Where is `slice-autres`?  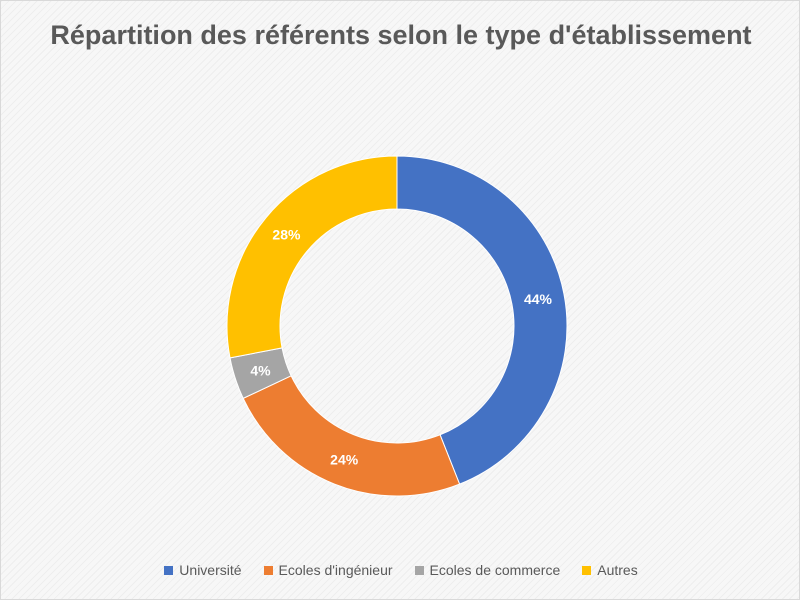
slice-autres is located at coordinates (312, 257).